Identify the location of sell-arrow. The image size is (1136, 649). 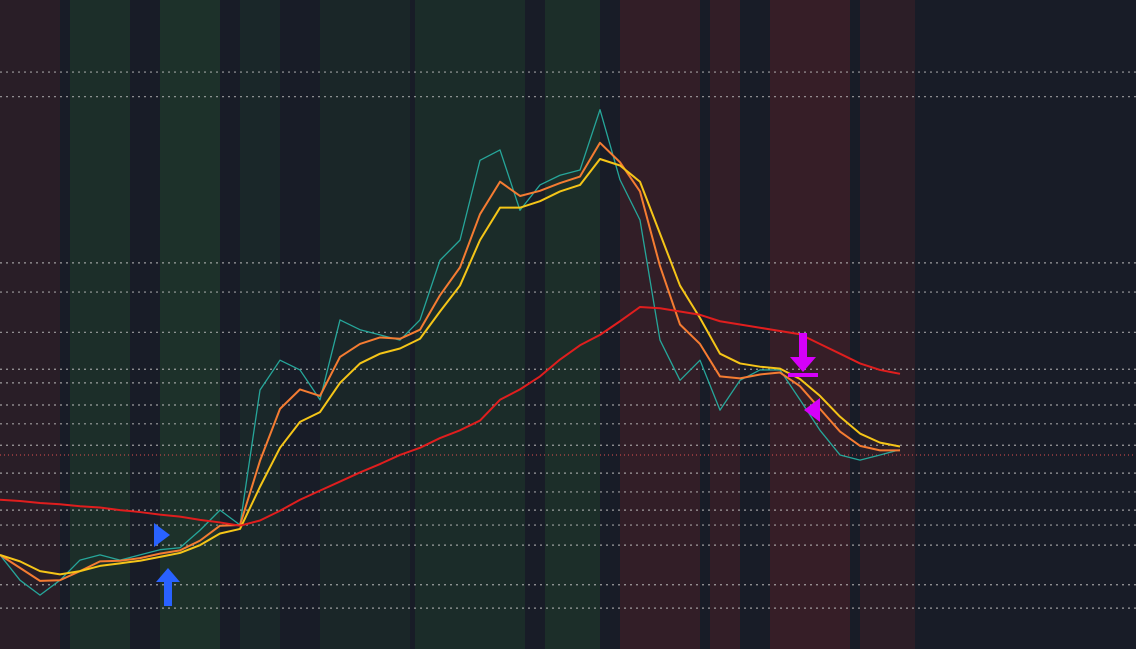
(803, 352).